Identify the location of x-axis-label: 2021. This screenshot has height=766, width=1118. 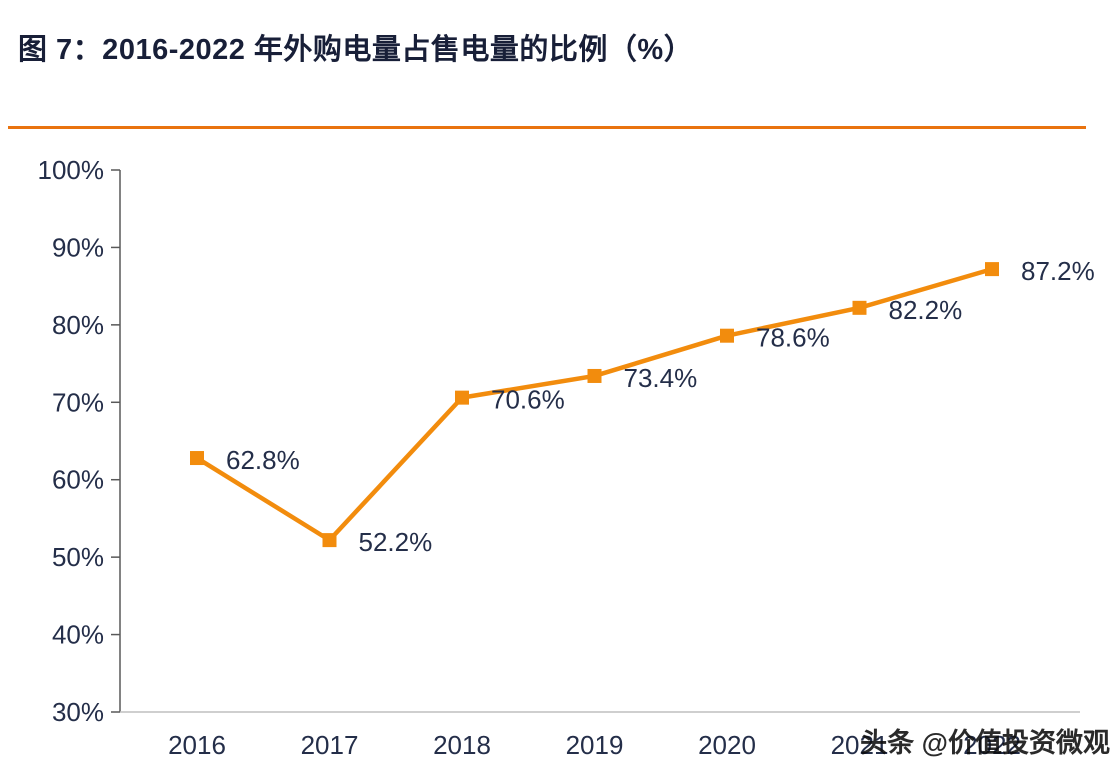
(860, 745).